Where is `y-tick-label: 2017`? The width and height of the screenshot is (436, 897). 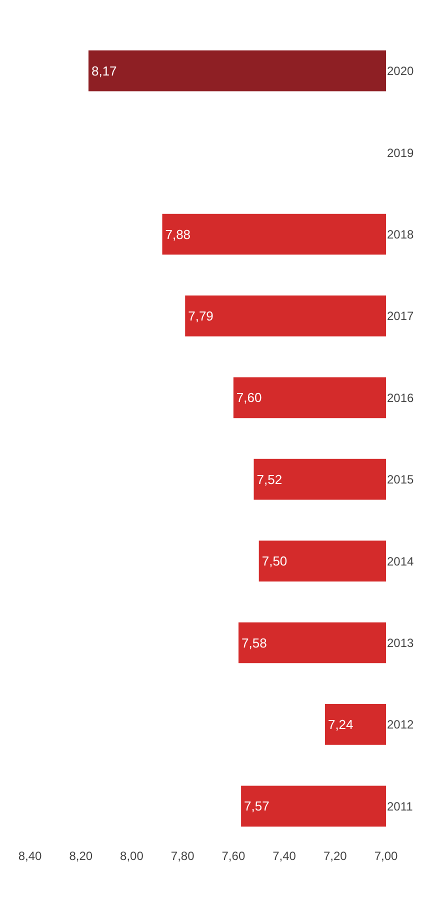 y-tick-label: 2017 is located at coordinates (400, 316).